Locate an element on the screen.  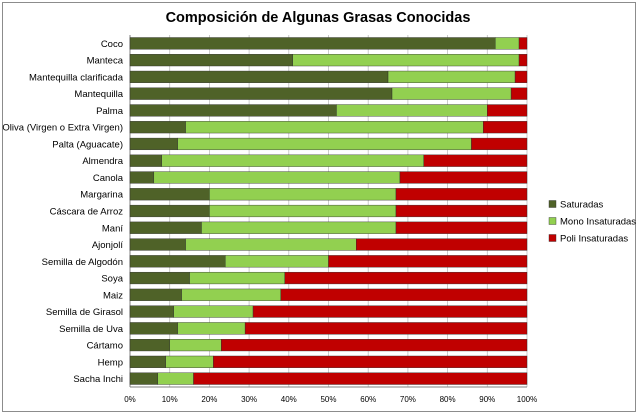
x-tick-label: 40% is located at coordinates (289, 399).